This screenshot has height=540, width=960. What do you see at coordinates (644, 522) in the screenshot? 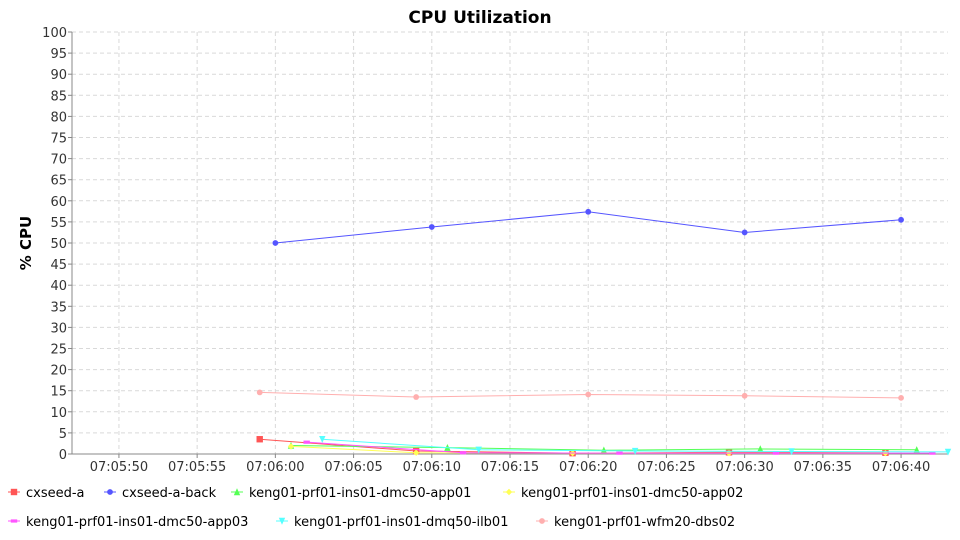
I see `legend-label: keng01-prf01-wfm20-dbs02` at bounding box center [644, 522].